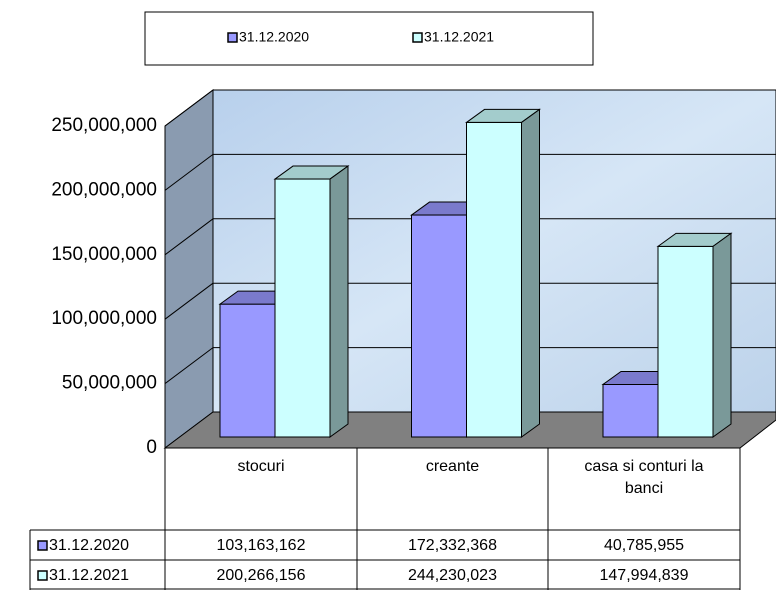  I want to click on category-label: casa si conturi la banci, so click(644, 477).